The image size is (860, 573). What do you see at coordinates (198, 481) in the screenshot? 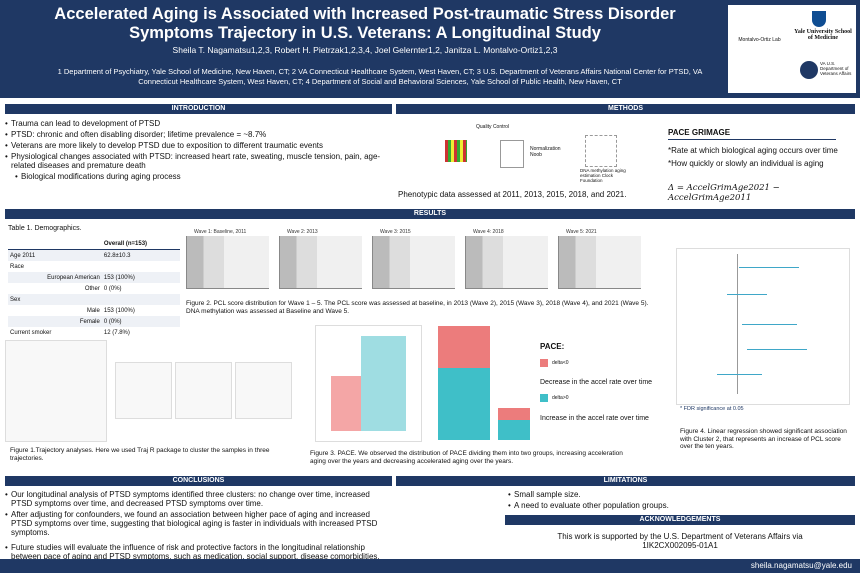
I see `section-heading: CONCLUSIONS` at bounding box center [198, 481].